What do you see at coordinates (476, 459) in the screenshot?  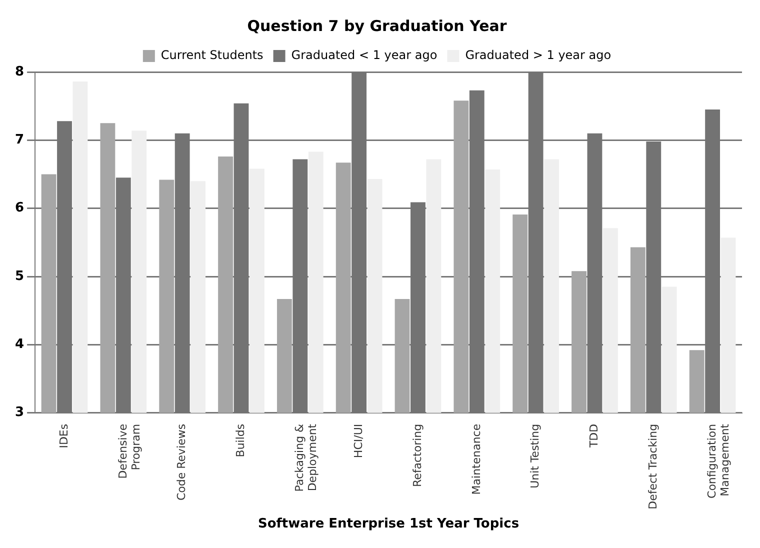 I see `x-tick-label: Maintenance` at bounding box center [476, 459].